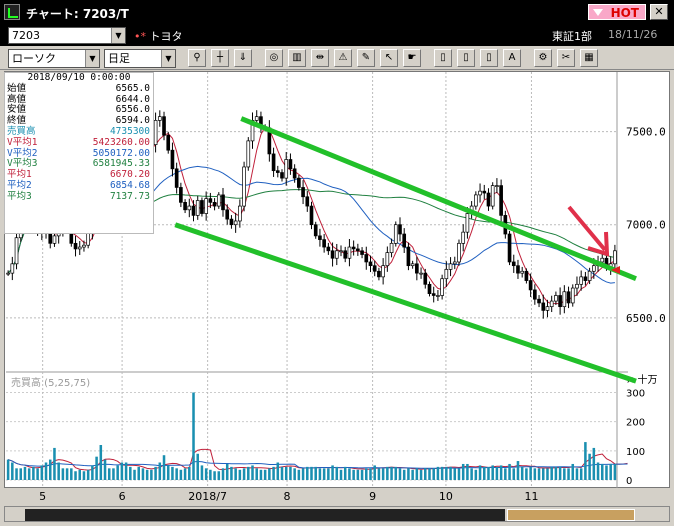  I want to click on all-icon: A, so click(512, 58).